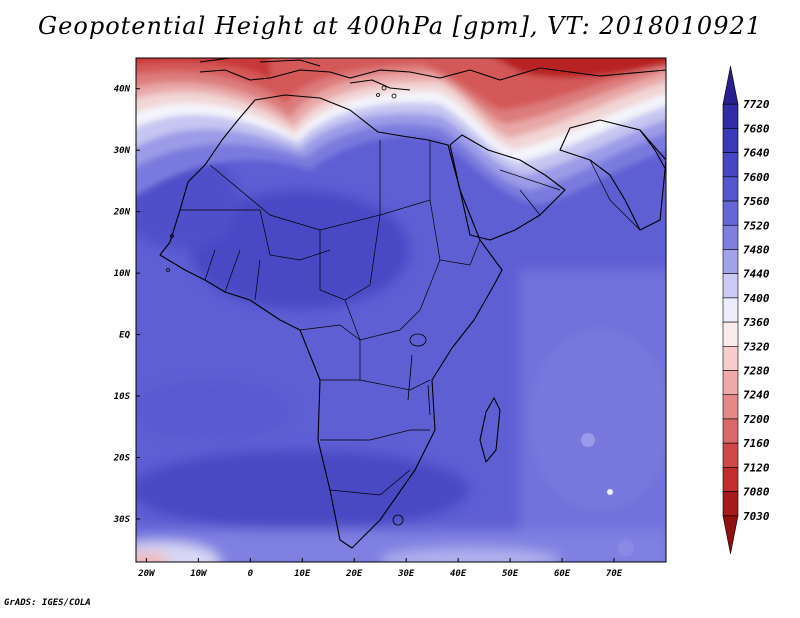 Image resolution: width=800 pixels, height=618 pixels. I want to click on colorbar-label: 7440, so click(756, 274).